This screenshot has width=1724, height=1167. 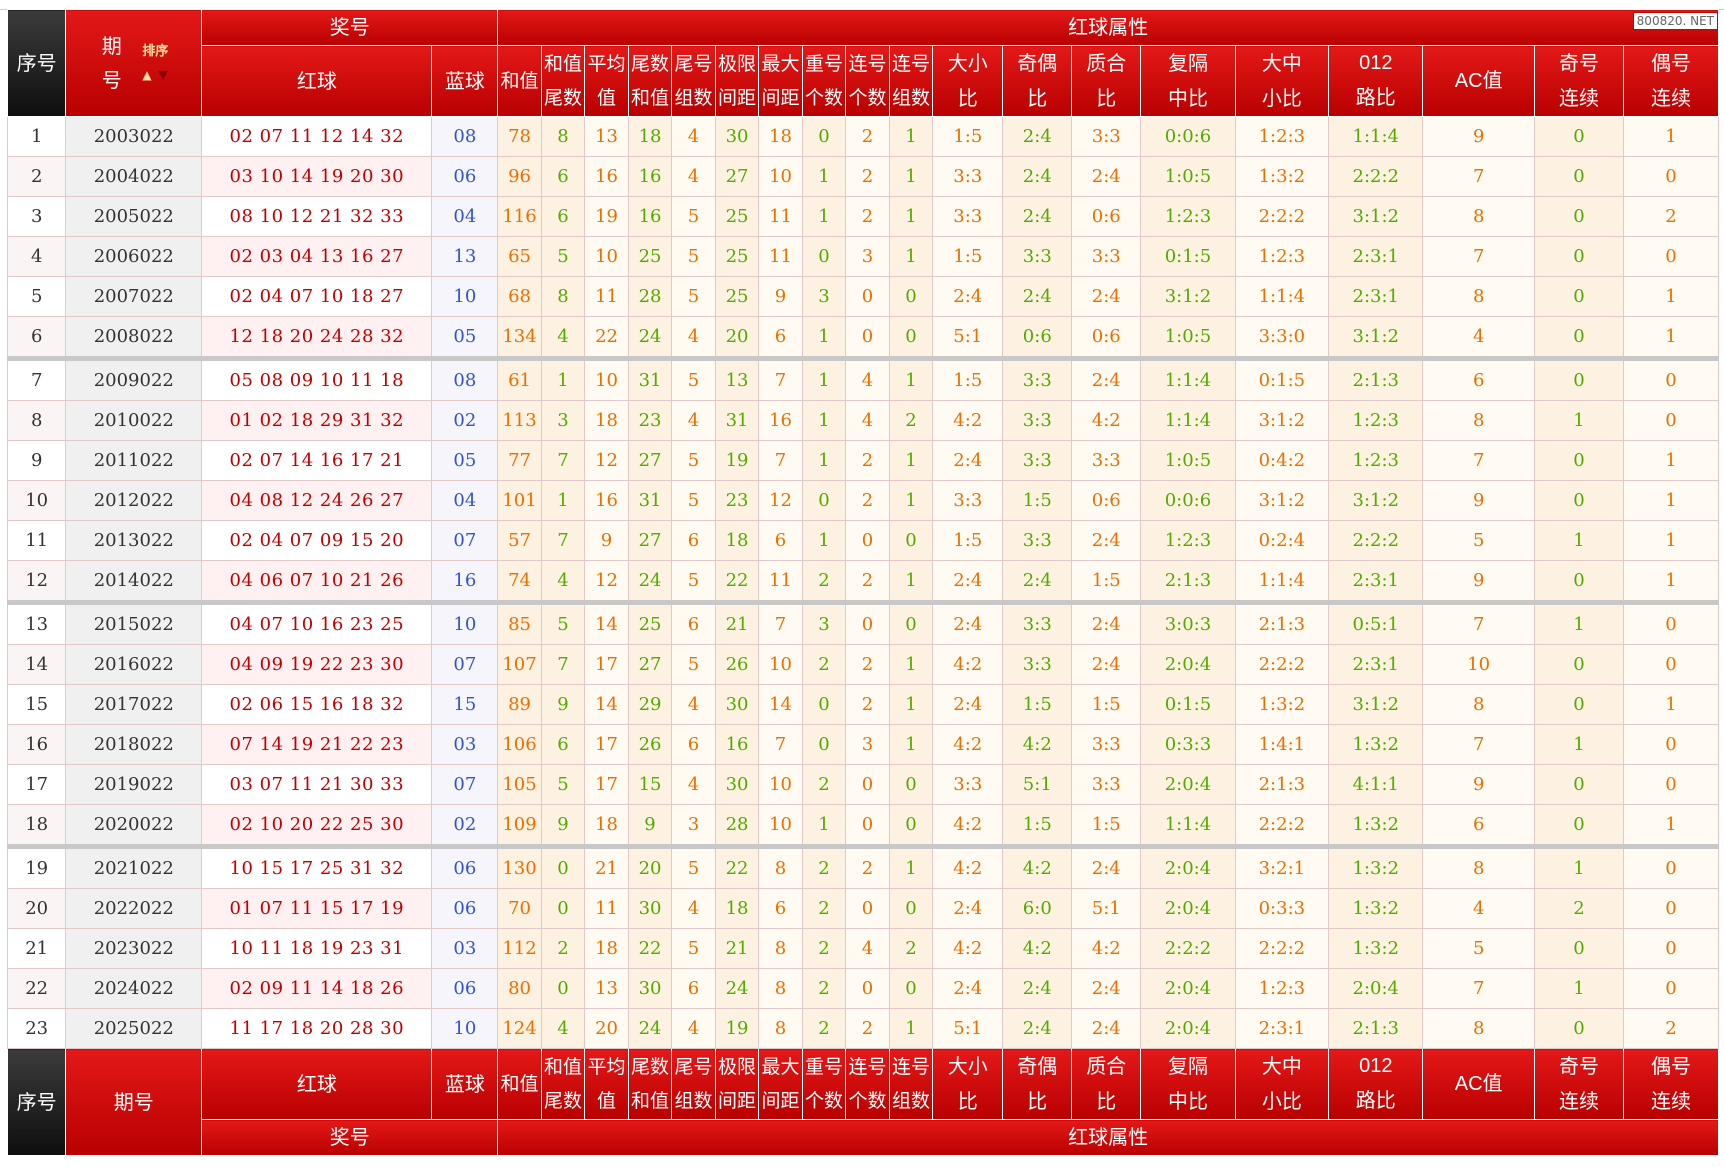 What do you see at coordinates (163, 75) in the screenshot?
I see `sort-down-icon: ▼` at bounding box center [163, 75].